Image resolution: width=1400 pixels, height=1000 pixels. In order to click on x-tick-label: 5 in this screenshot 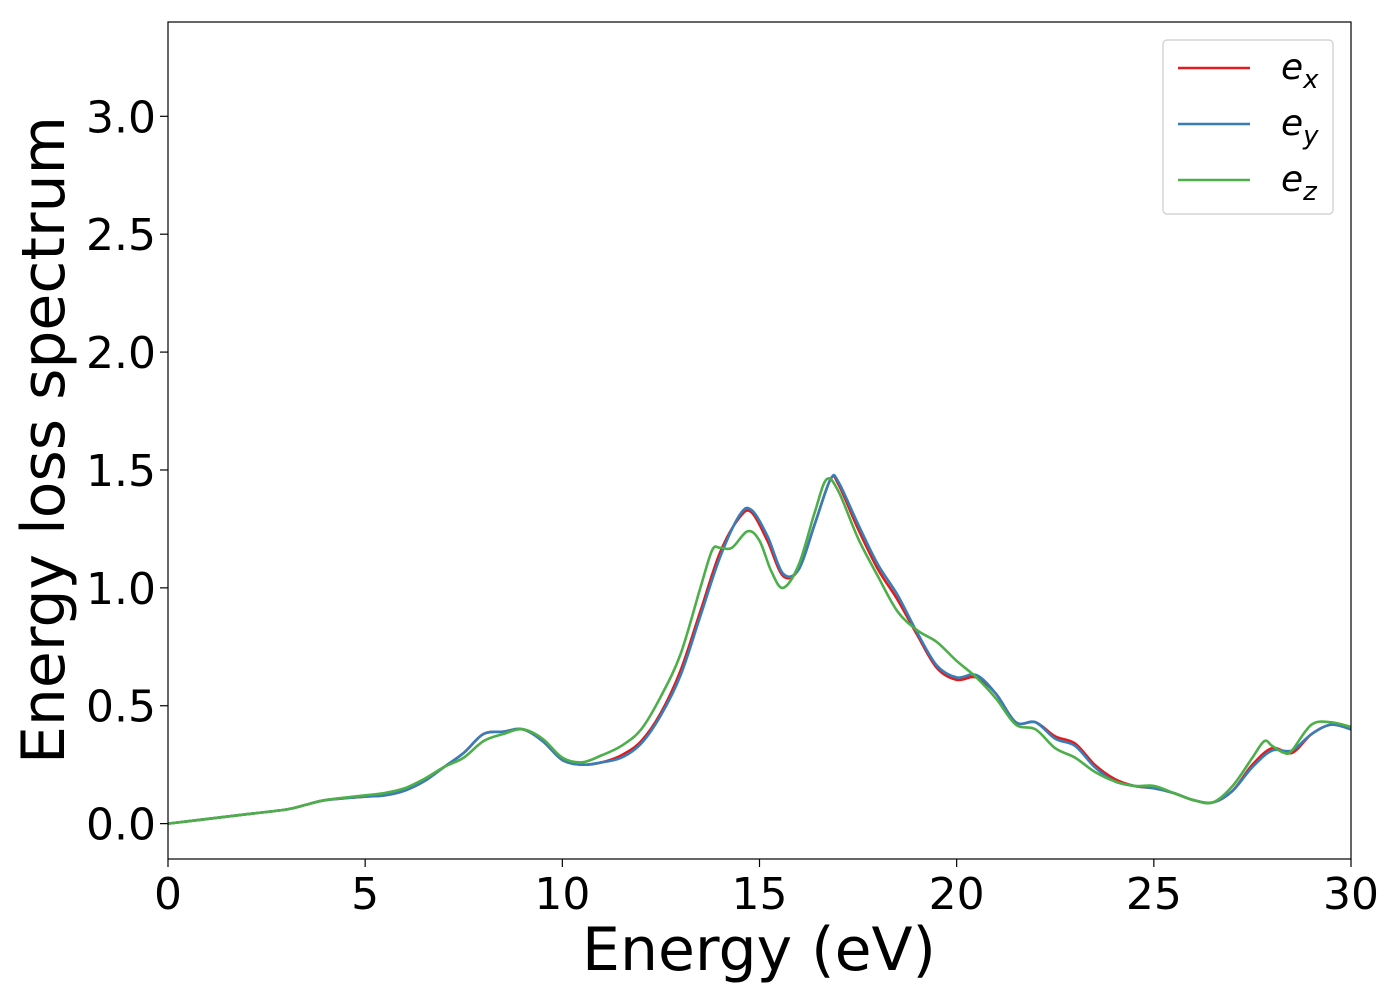, I will do `click(365, 894)`.